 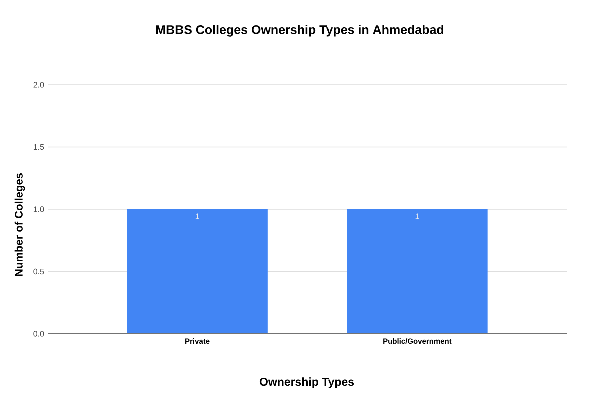 I want to click on x-axis-title: Ownership Types, so click(x=307, y=383).